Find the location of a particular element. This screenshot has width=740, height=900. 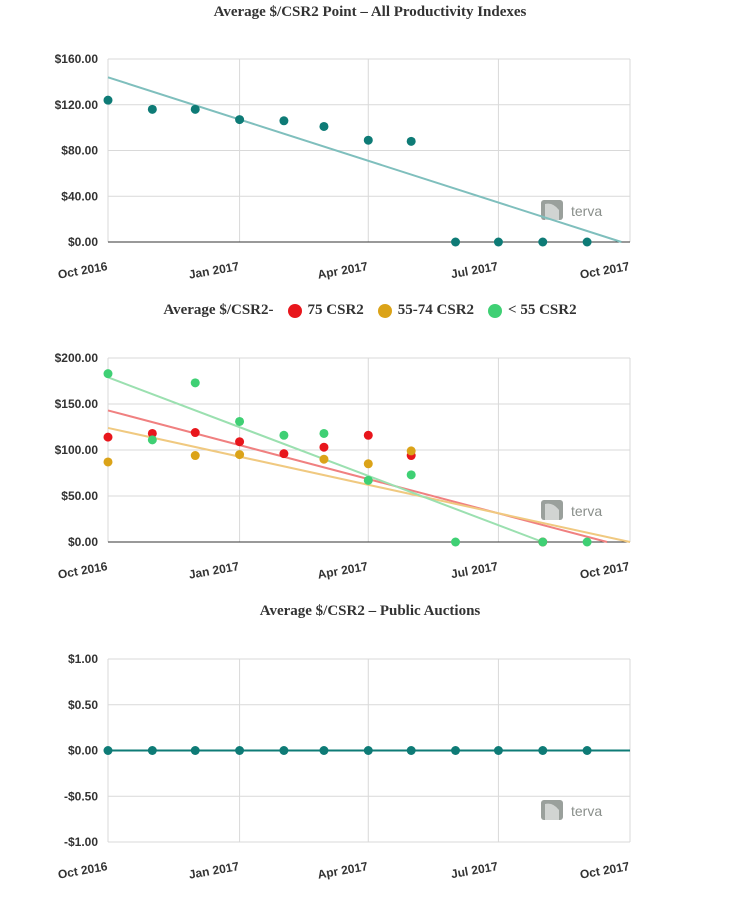

y-tick-label: $0.50 is located at coordinates (83, 705).